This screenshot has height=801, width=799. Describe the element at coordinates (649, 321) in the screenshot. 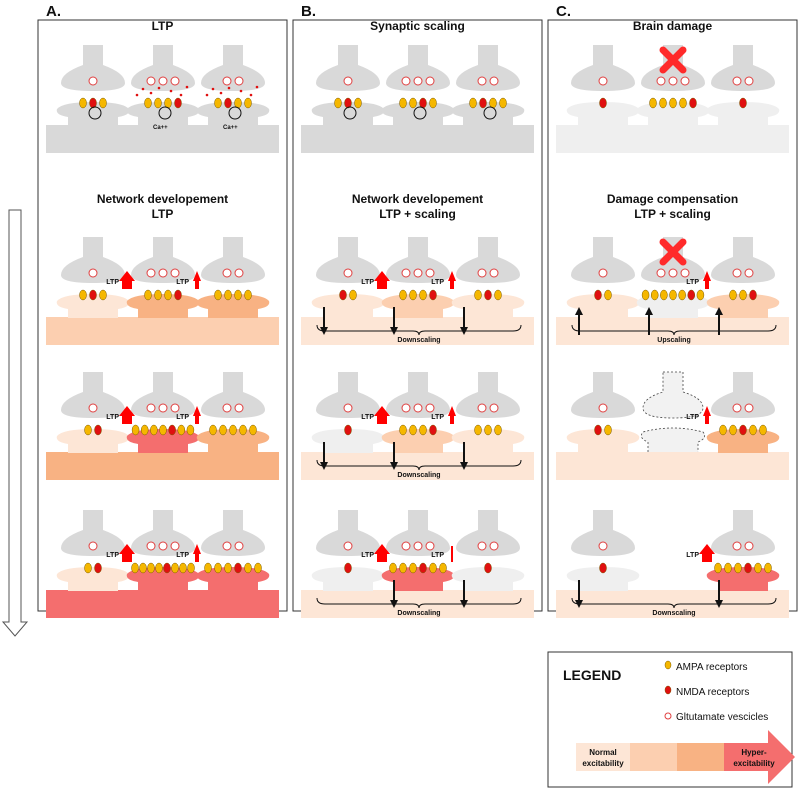

I see `upscaling-arrow-icon` at that location.